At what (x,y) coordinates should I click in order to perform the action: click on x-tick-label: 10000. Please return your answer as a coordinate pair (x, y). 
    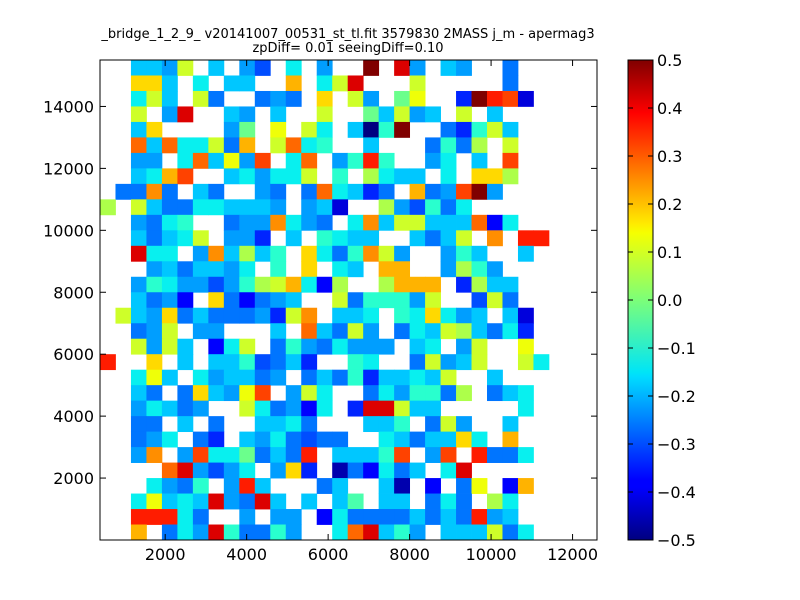
    Looking at the image, I should click on (491, 554).